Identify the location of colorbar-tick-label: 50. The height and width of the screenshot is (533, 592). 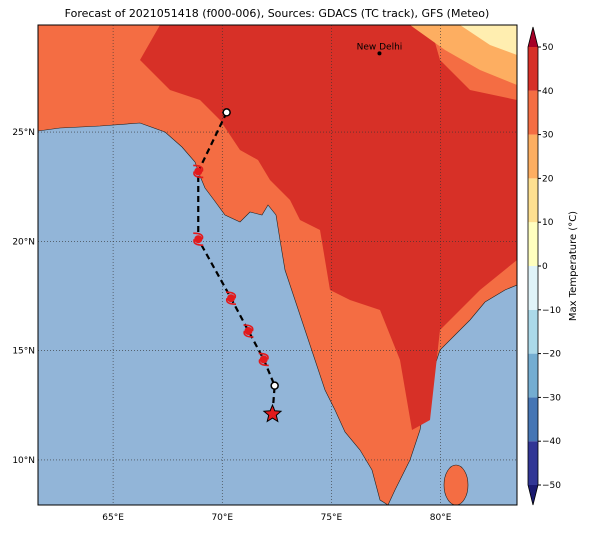
(548, 48).